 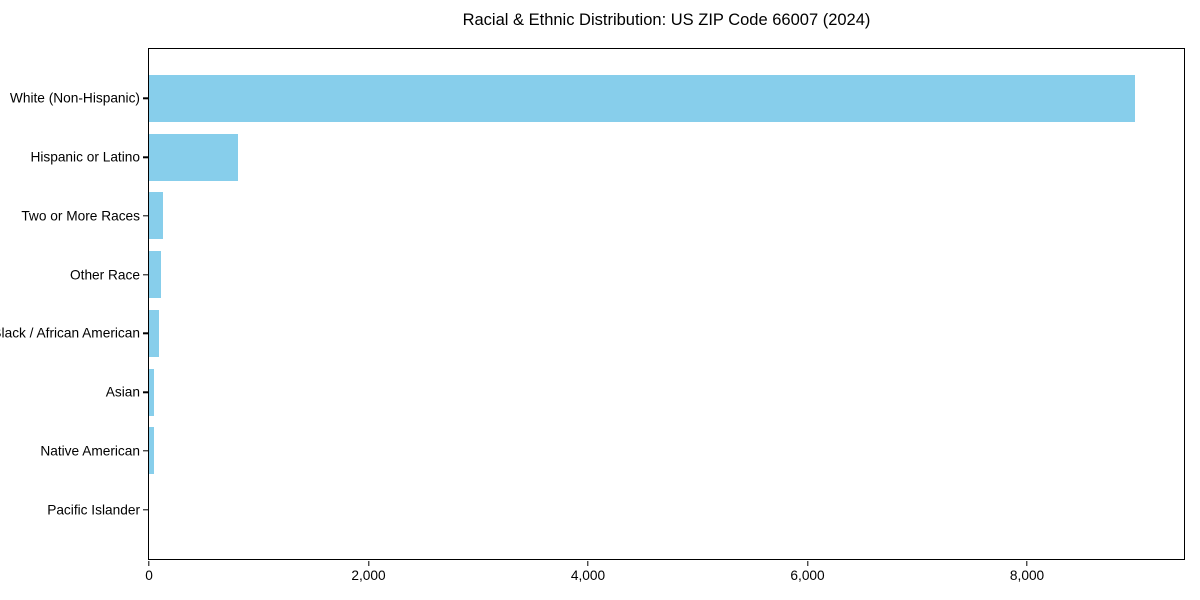 I want to click on bar-row: Hispanic or Latino, so click(x=607, y=157).